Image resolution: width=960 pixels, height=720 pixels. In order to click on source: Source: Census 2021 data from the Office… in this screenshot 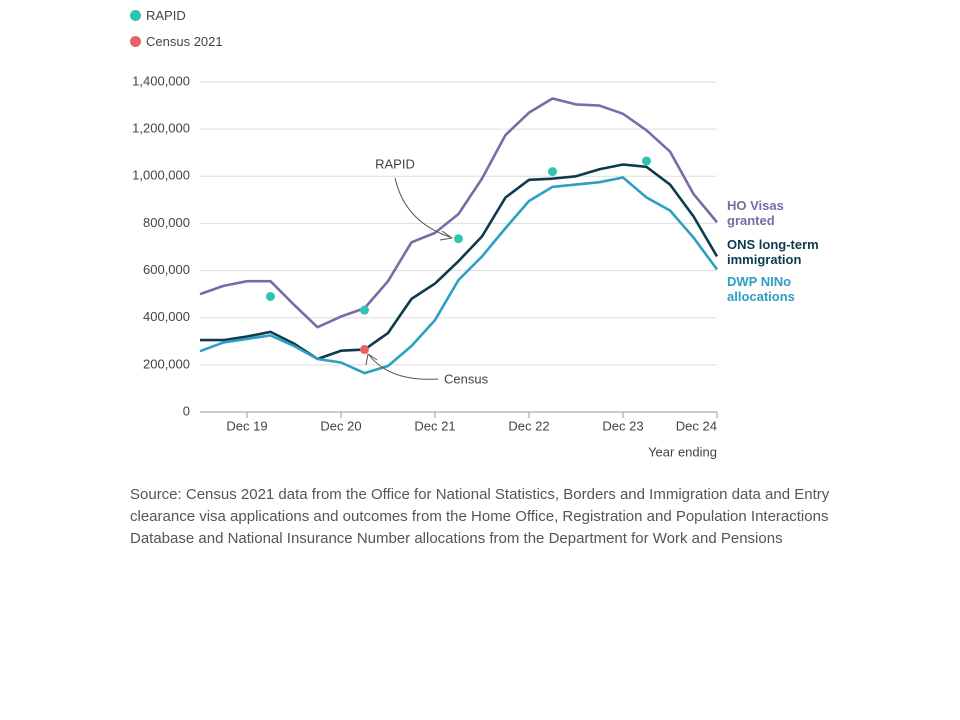, I will do `click(480, 516)`.